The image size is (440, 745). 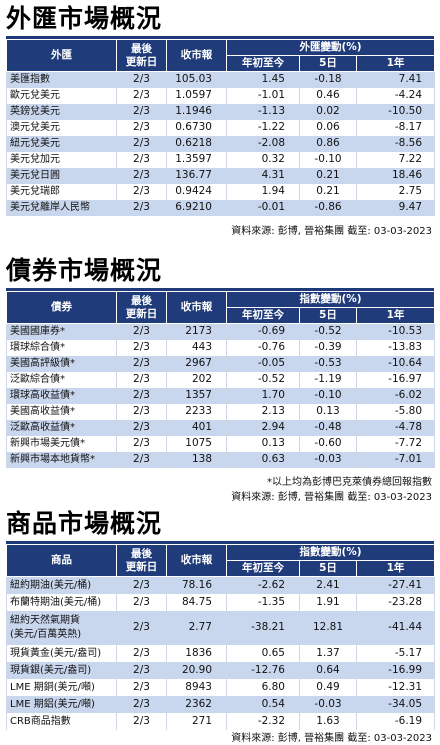 I want to click on table-row: 環球綜合債* 2/3 443 -0.76 -0.39 -13.83, so click(x=221, y=347).